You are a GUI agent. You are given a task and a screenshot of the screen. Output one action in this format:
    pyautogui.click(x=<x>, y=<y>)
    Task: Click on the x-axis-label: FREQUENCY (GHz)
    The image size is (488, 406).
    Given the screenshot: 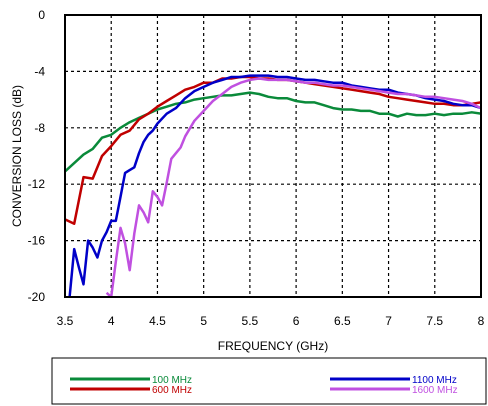 What is the action you would take?
    pyautogui.click(x=273, y=346)
    